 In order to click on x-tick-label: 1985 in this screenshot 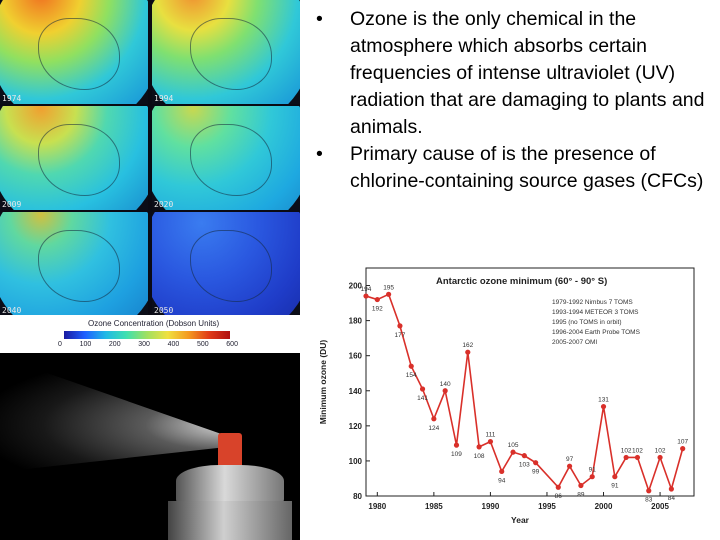, I will do `click(434, 506)`.